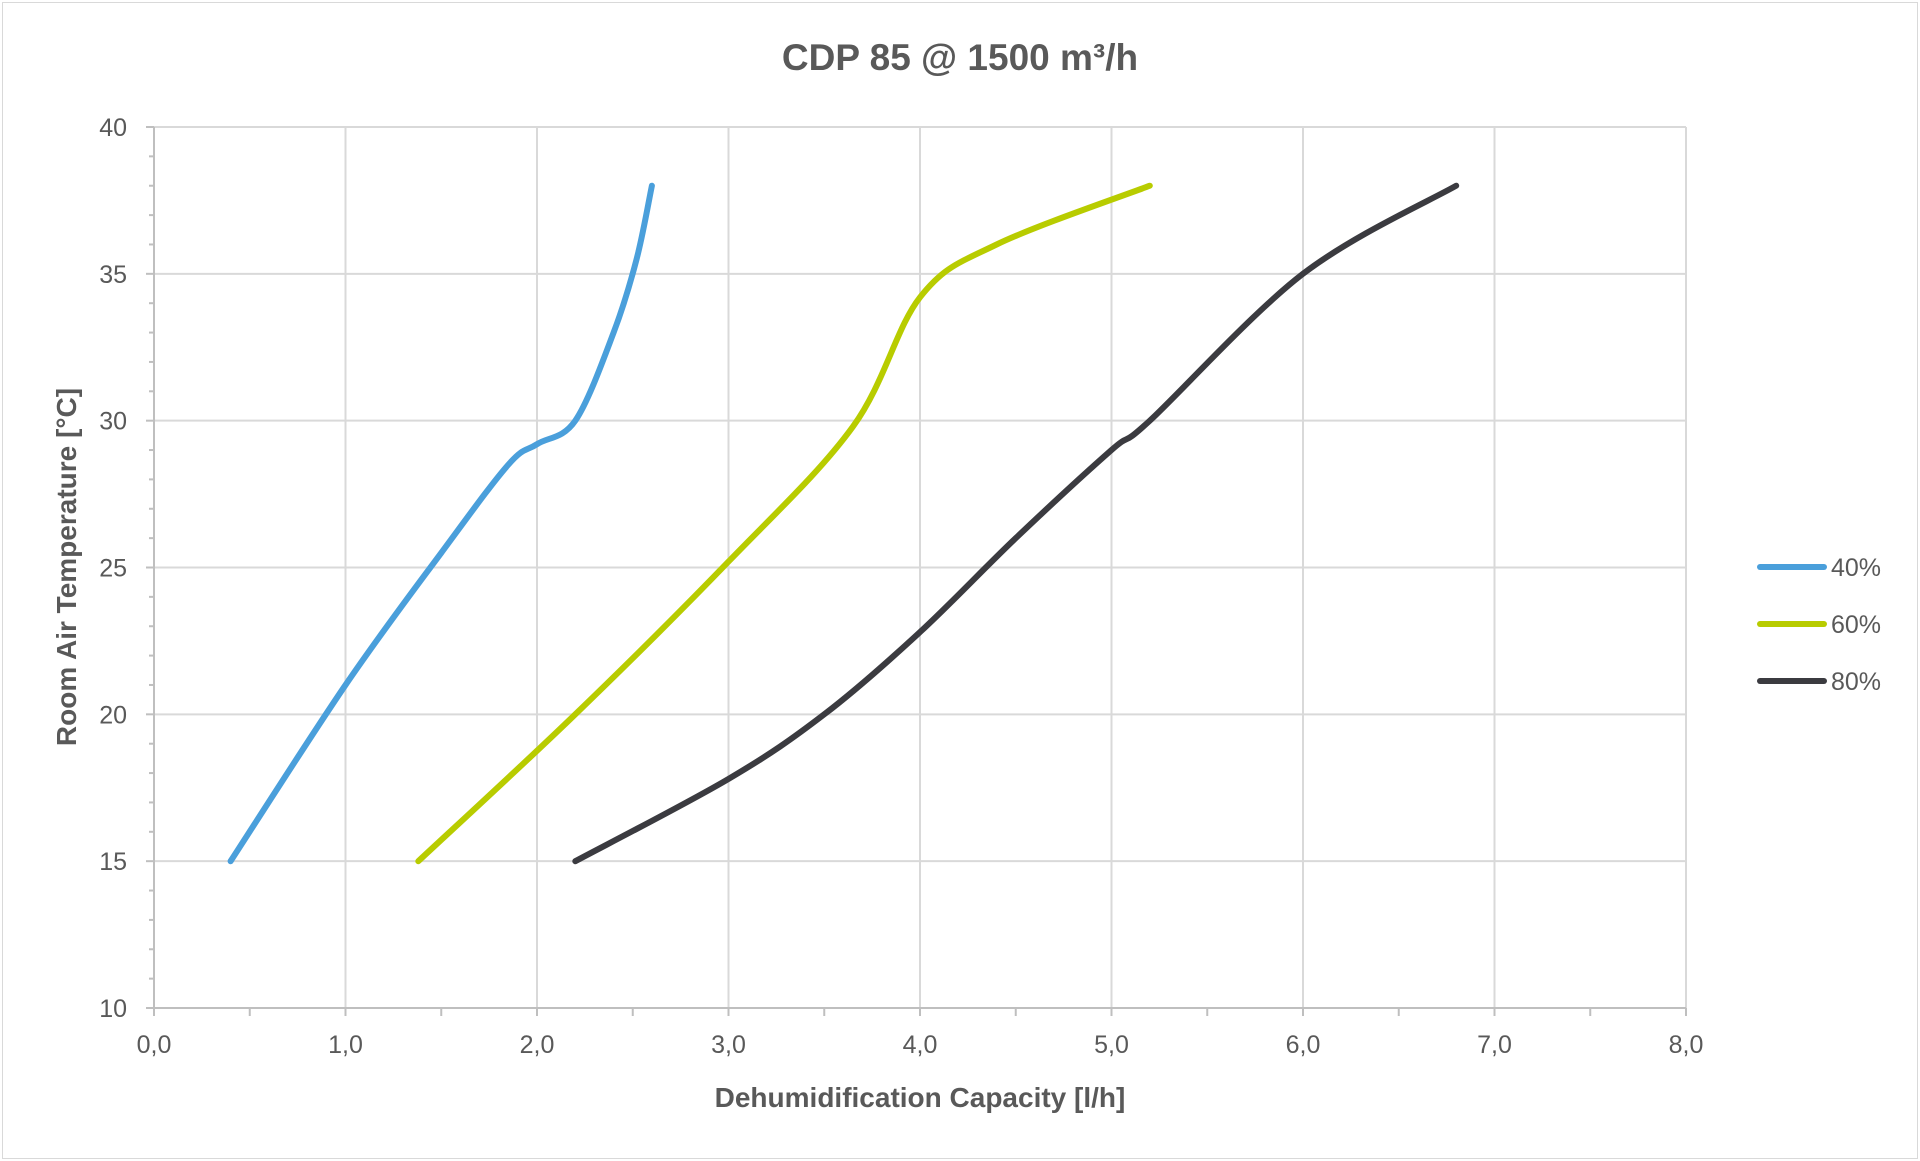  What do you see at coordinates (113, 569) in the screenshot?
I see `y-tick-label: 25` at bounding box center [113, 569].